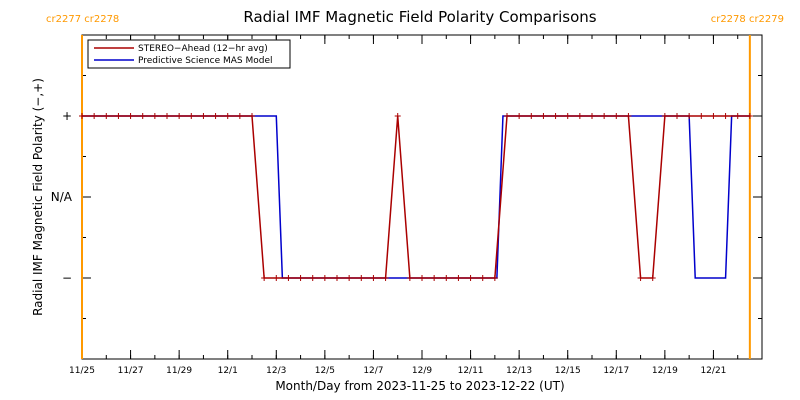 The height and width of the screenshot is (400, 800). What do you see at coordinates (67, 278) in the screenshot?
I see `y-tick-label: −` at bounding box center [67, 278].